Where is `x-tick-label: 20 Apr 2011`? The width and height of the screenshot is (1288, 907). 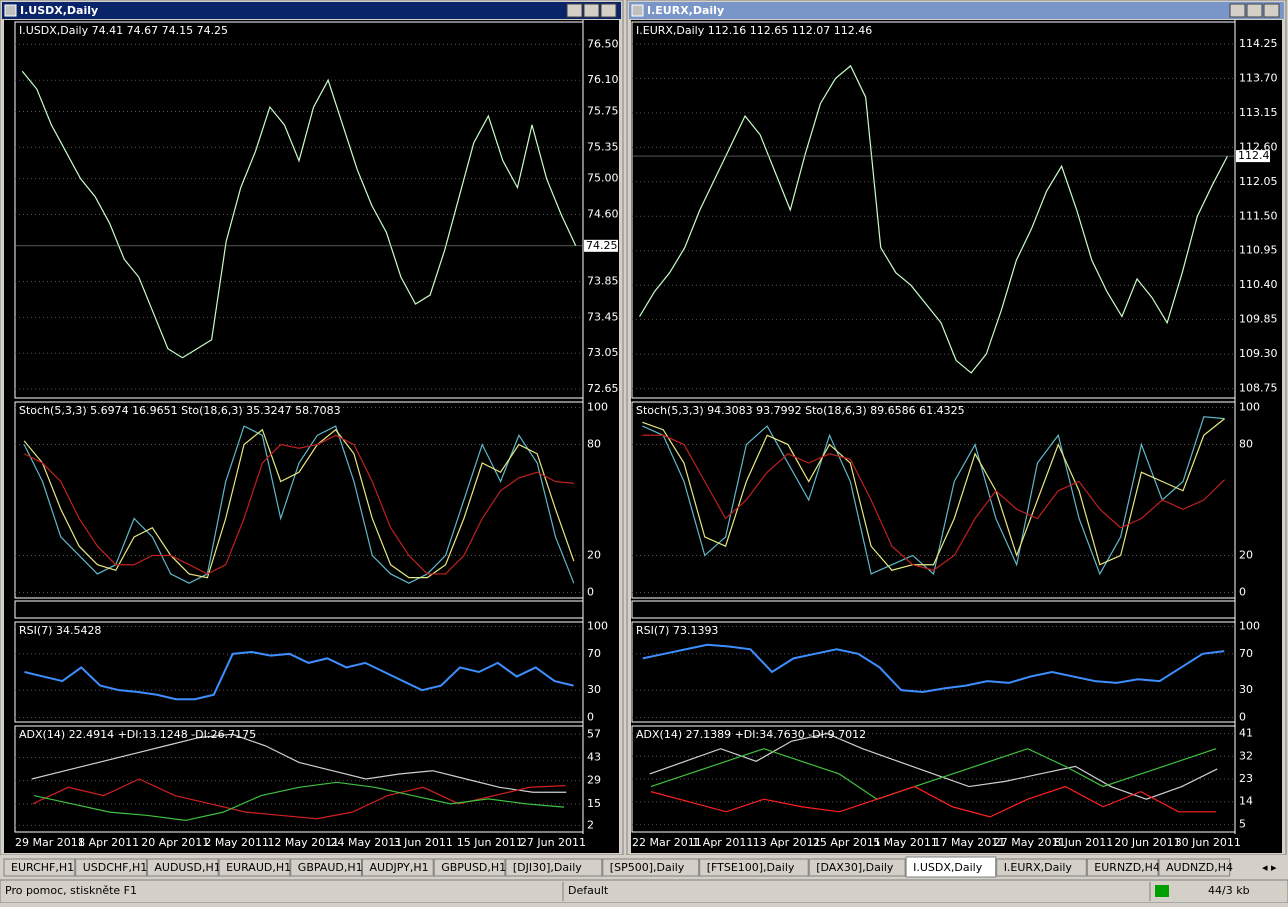 x-tick-label: 20 Apr 2011 is located at coordinates (175, 842).